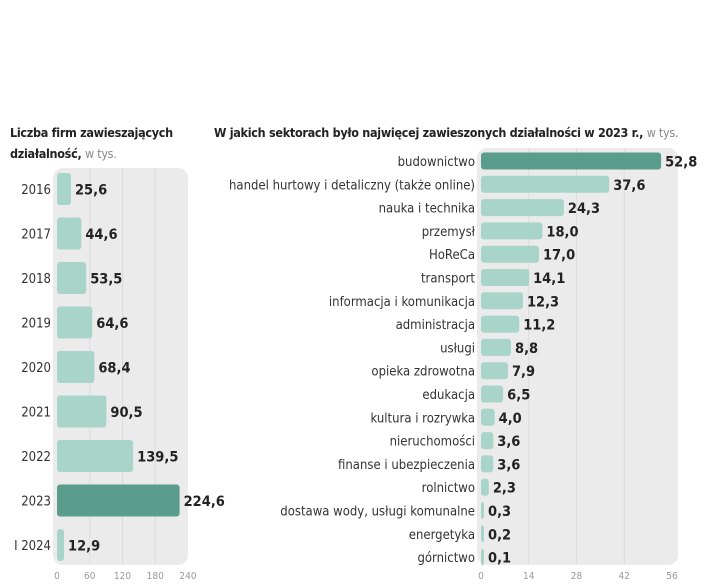 The image size is (705, 587). I want to click on category-label: górnictwo, so click(446, 558).